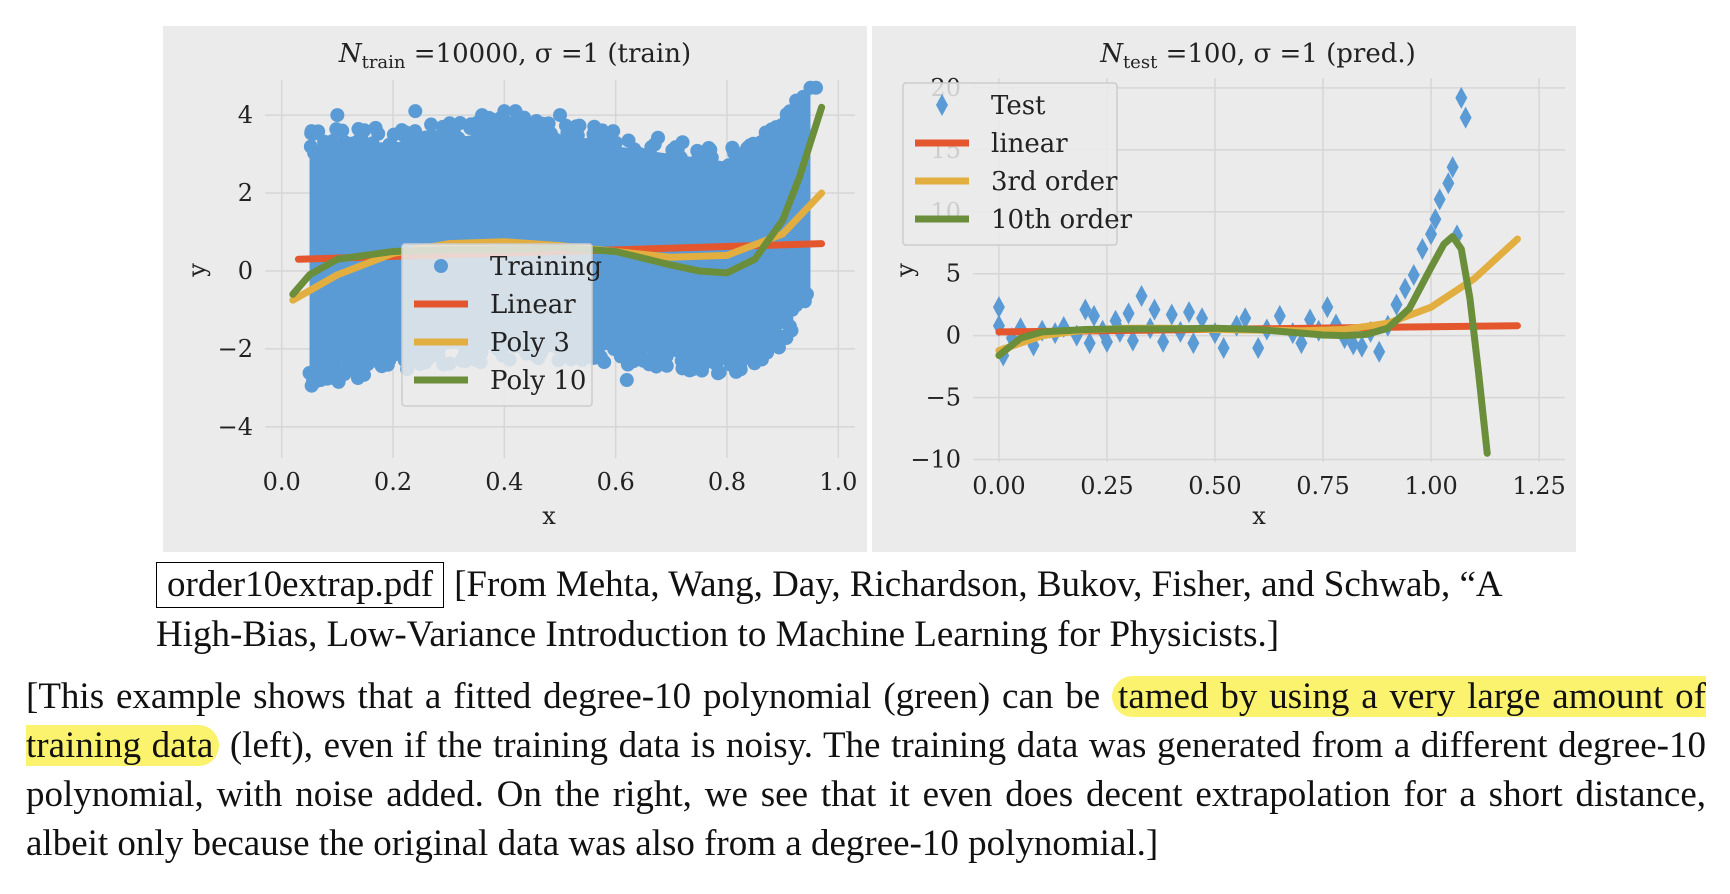  Describe the element at coordinates (504, 482) in the screenshot. I see `train-x-tick-label: 0.4` at that location.